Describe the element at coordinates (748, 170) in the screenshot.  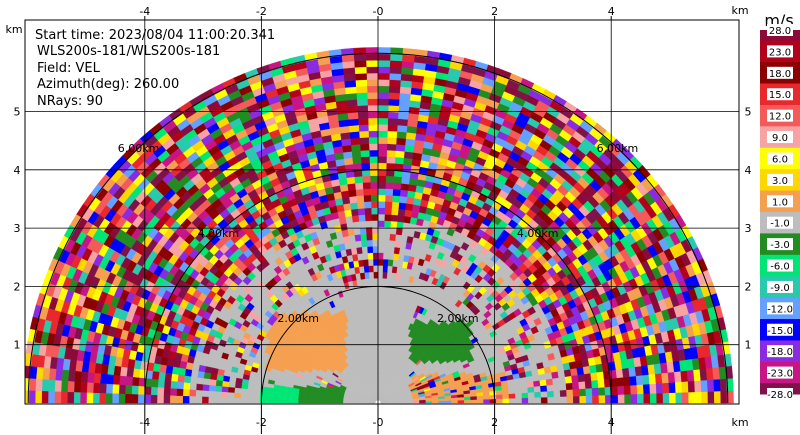
I see `y-tick-label-right: 4` at that location.